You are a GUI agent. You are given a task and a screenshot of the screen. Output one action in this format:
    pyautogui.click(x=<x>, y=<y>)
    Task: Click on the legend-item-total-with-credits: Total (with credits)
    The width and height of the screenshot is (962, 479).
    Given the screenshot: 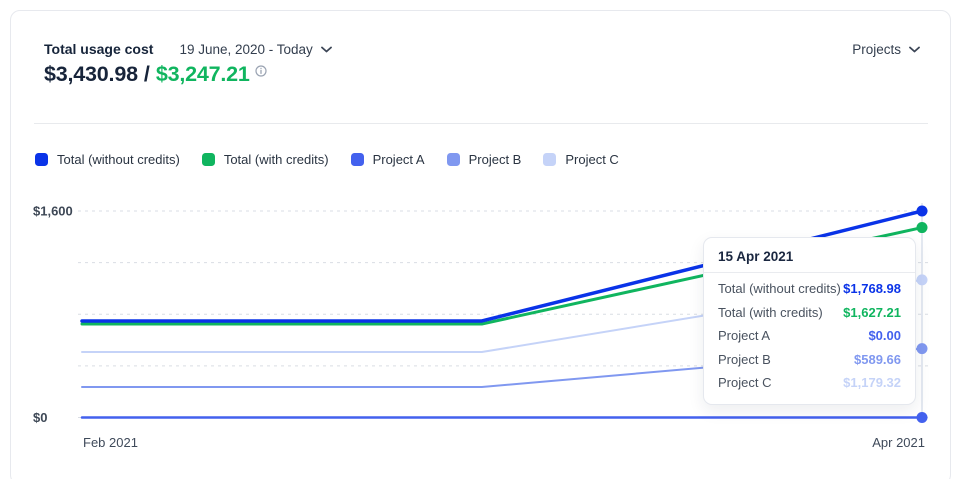 What is the action you would take?
    pyautogui.click(x=265, y=159)
    